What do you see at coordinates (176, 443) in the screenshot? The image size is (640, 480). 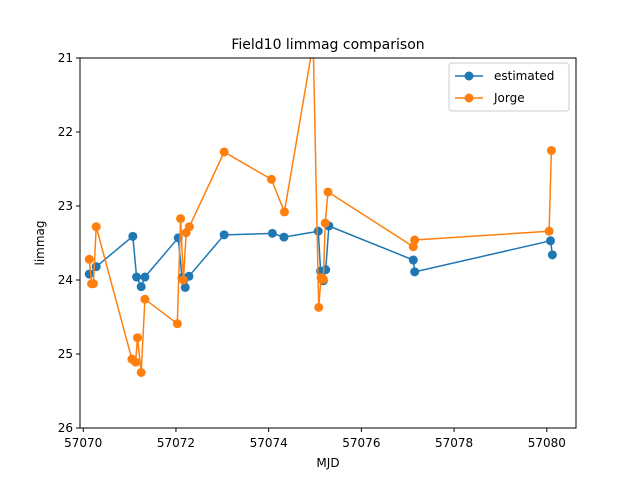 I see `x-tick-label: 57072` at bounding box center [176, 443].